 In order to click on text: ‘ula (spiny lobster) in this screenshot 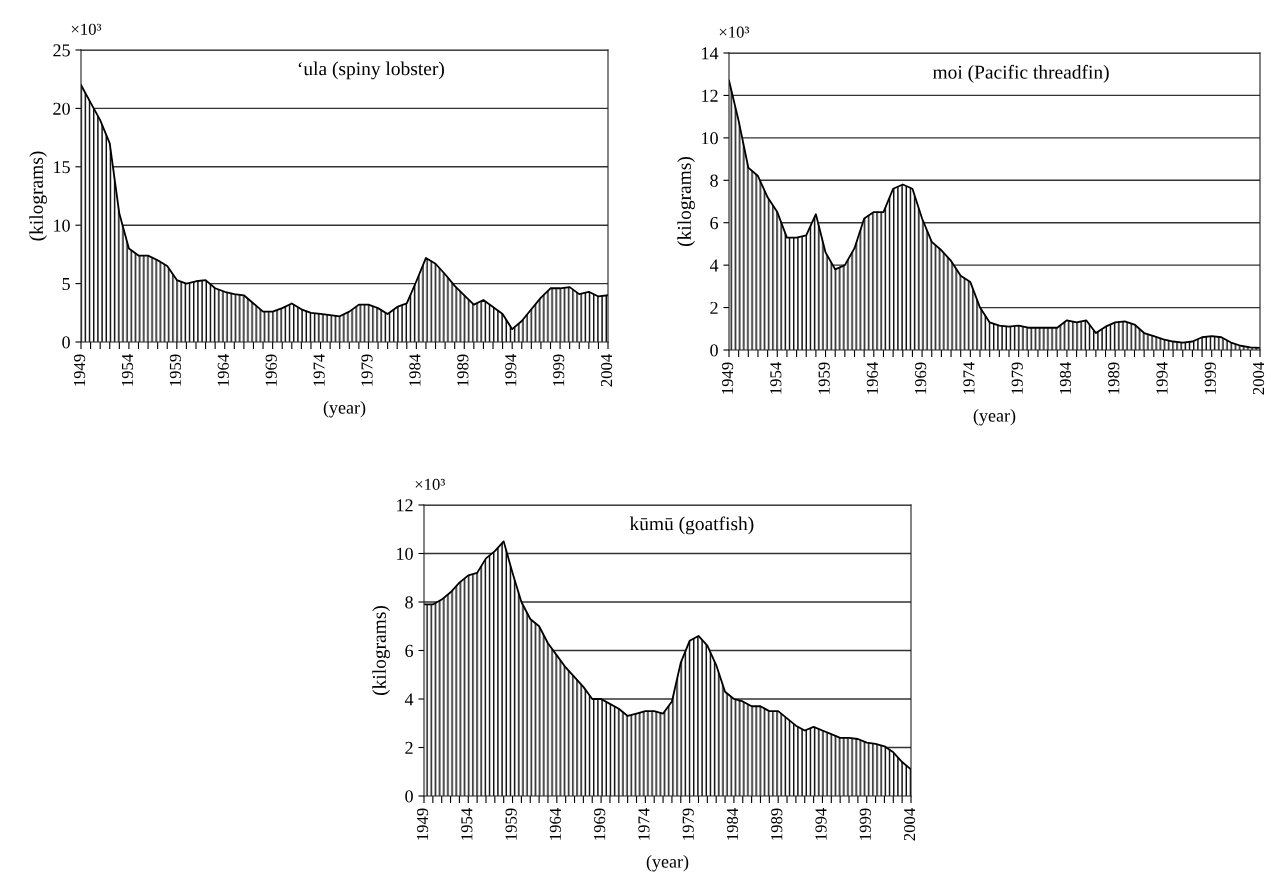, I will do `click(371, 70)`.